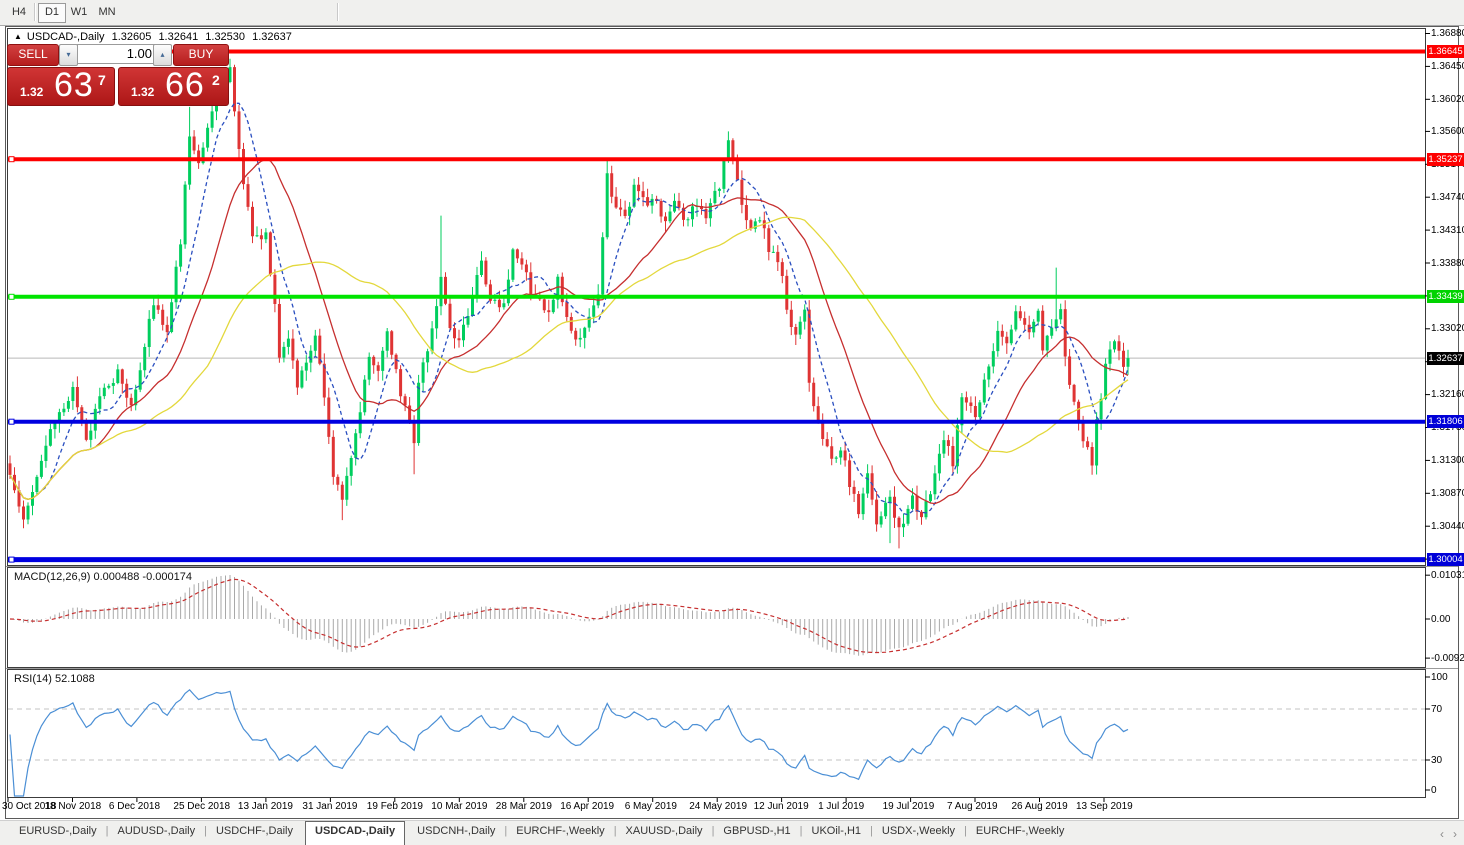 The width and height of the screenshot is (1464, 845). Describe the element at coordinates (781, 806) in the screenshot. I see `date-axis-label: 12 Jun 2019` at that location.